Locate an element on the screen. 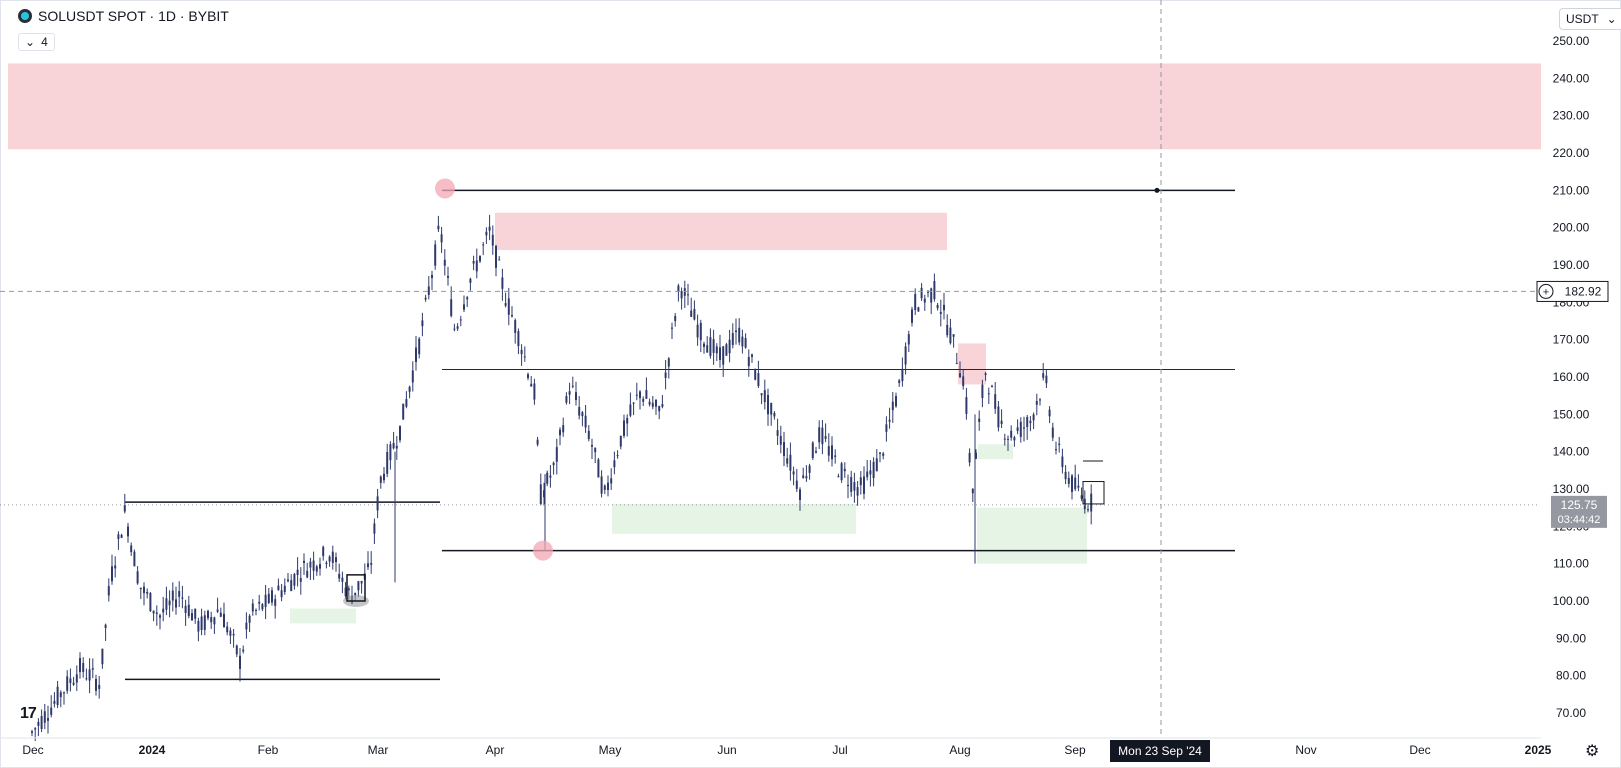  time-tick-label: Dec is located at coordinates (32, 750).